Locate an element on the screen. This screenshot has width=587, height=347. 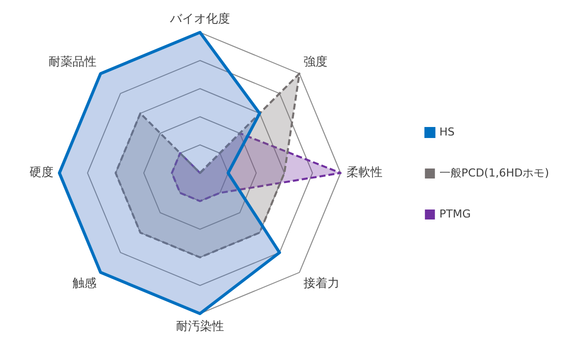
spoke-label: 硬度 is located at coordinates (41, 172).